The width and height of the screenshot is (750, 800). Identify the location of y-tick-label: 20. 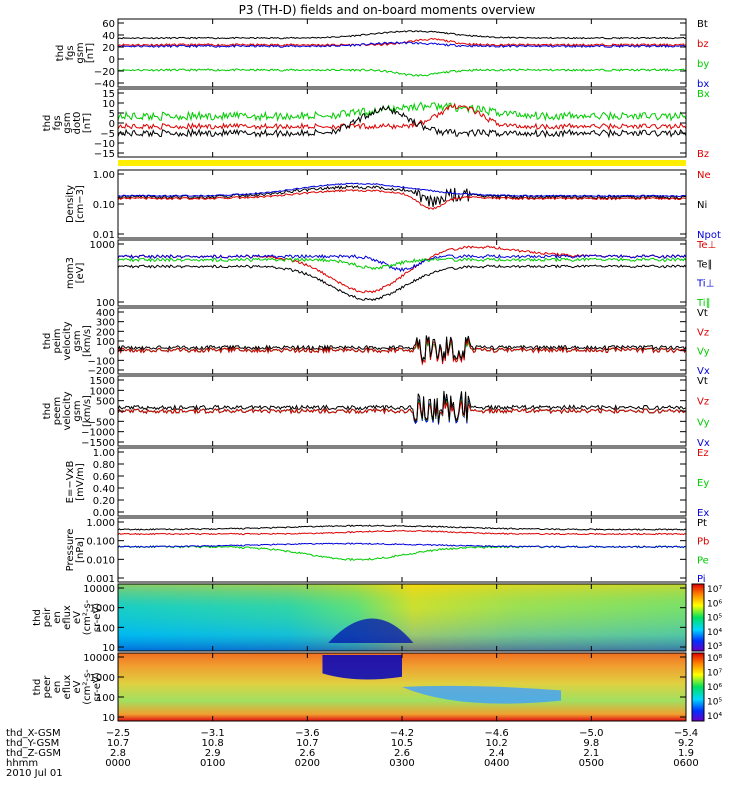
(108, 48).